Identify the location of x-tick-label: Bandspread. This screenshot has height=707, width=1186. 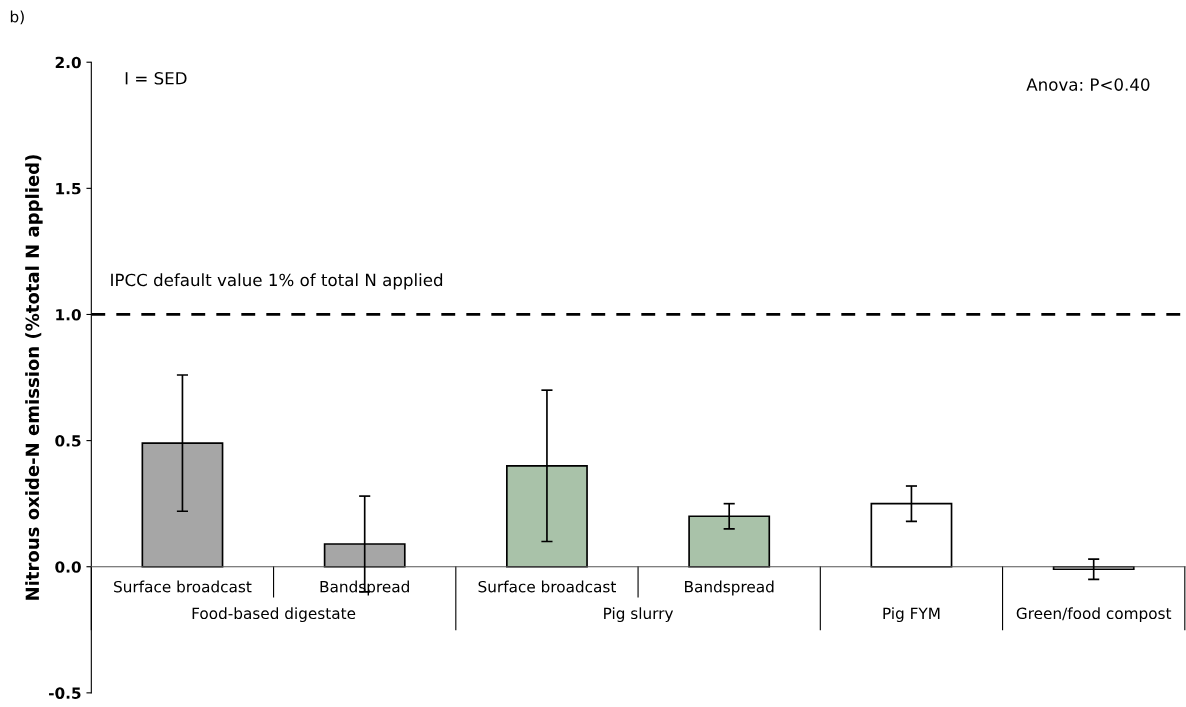
(729, 588).